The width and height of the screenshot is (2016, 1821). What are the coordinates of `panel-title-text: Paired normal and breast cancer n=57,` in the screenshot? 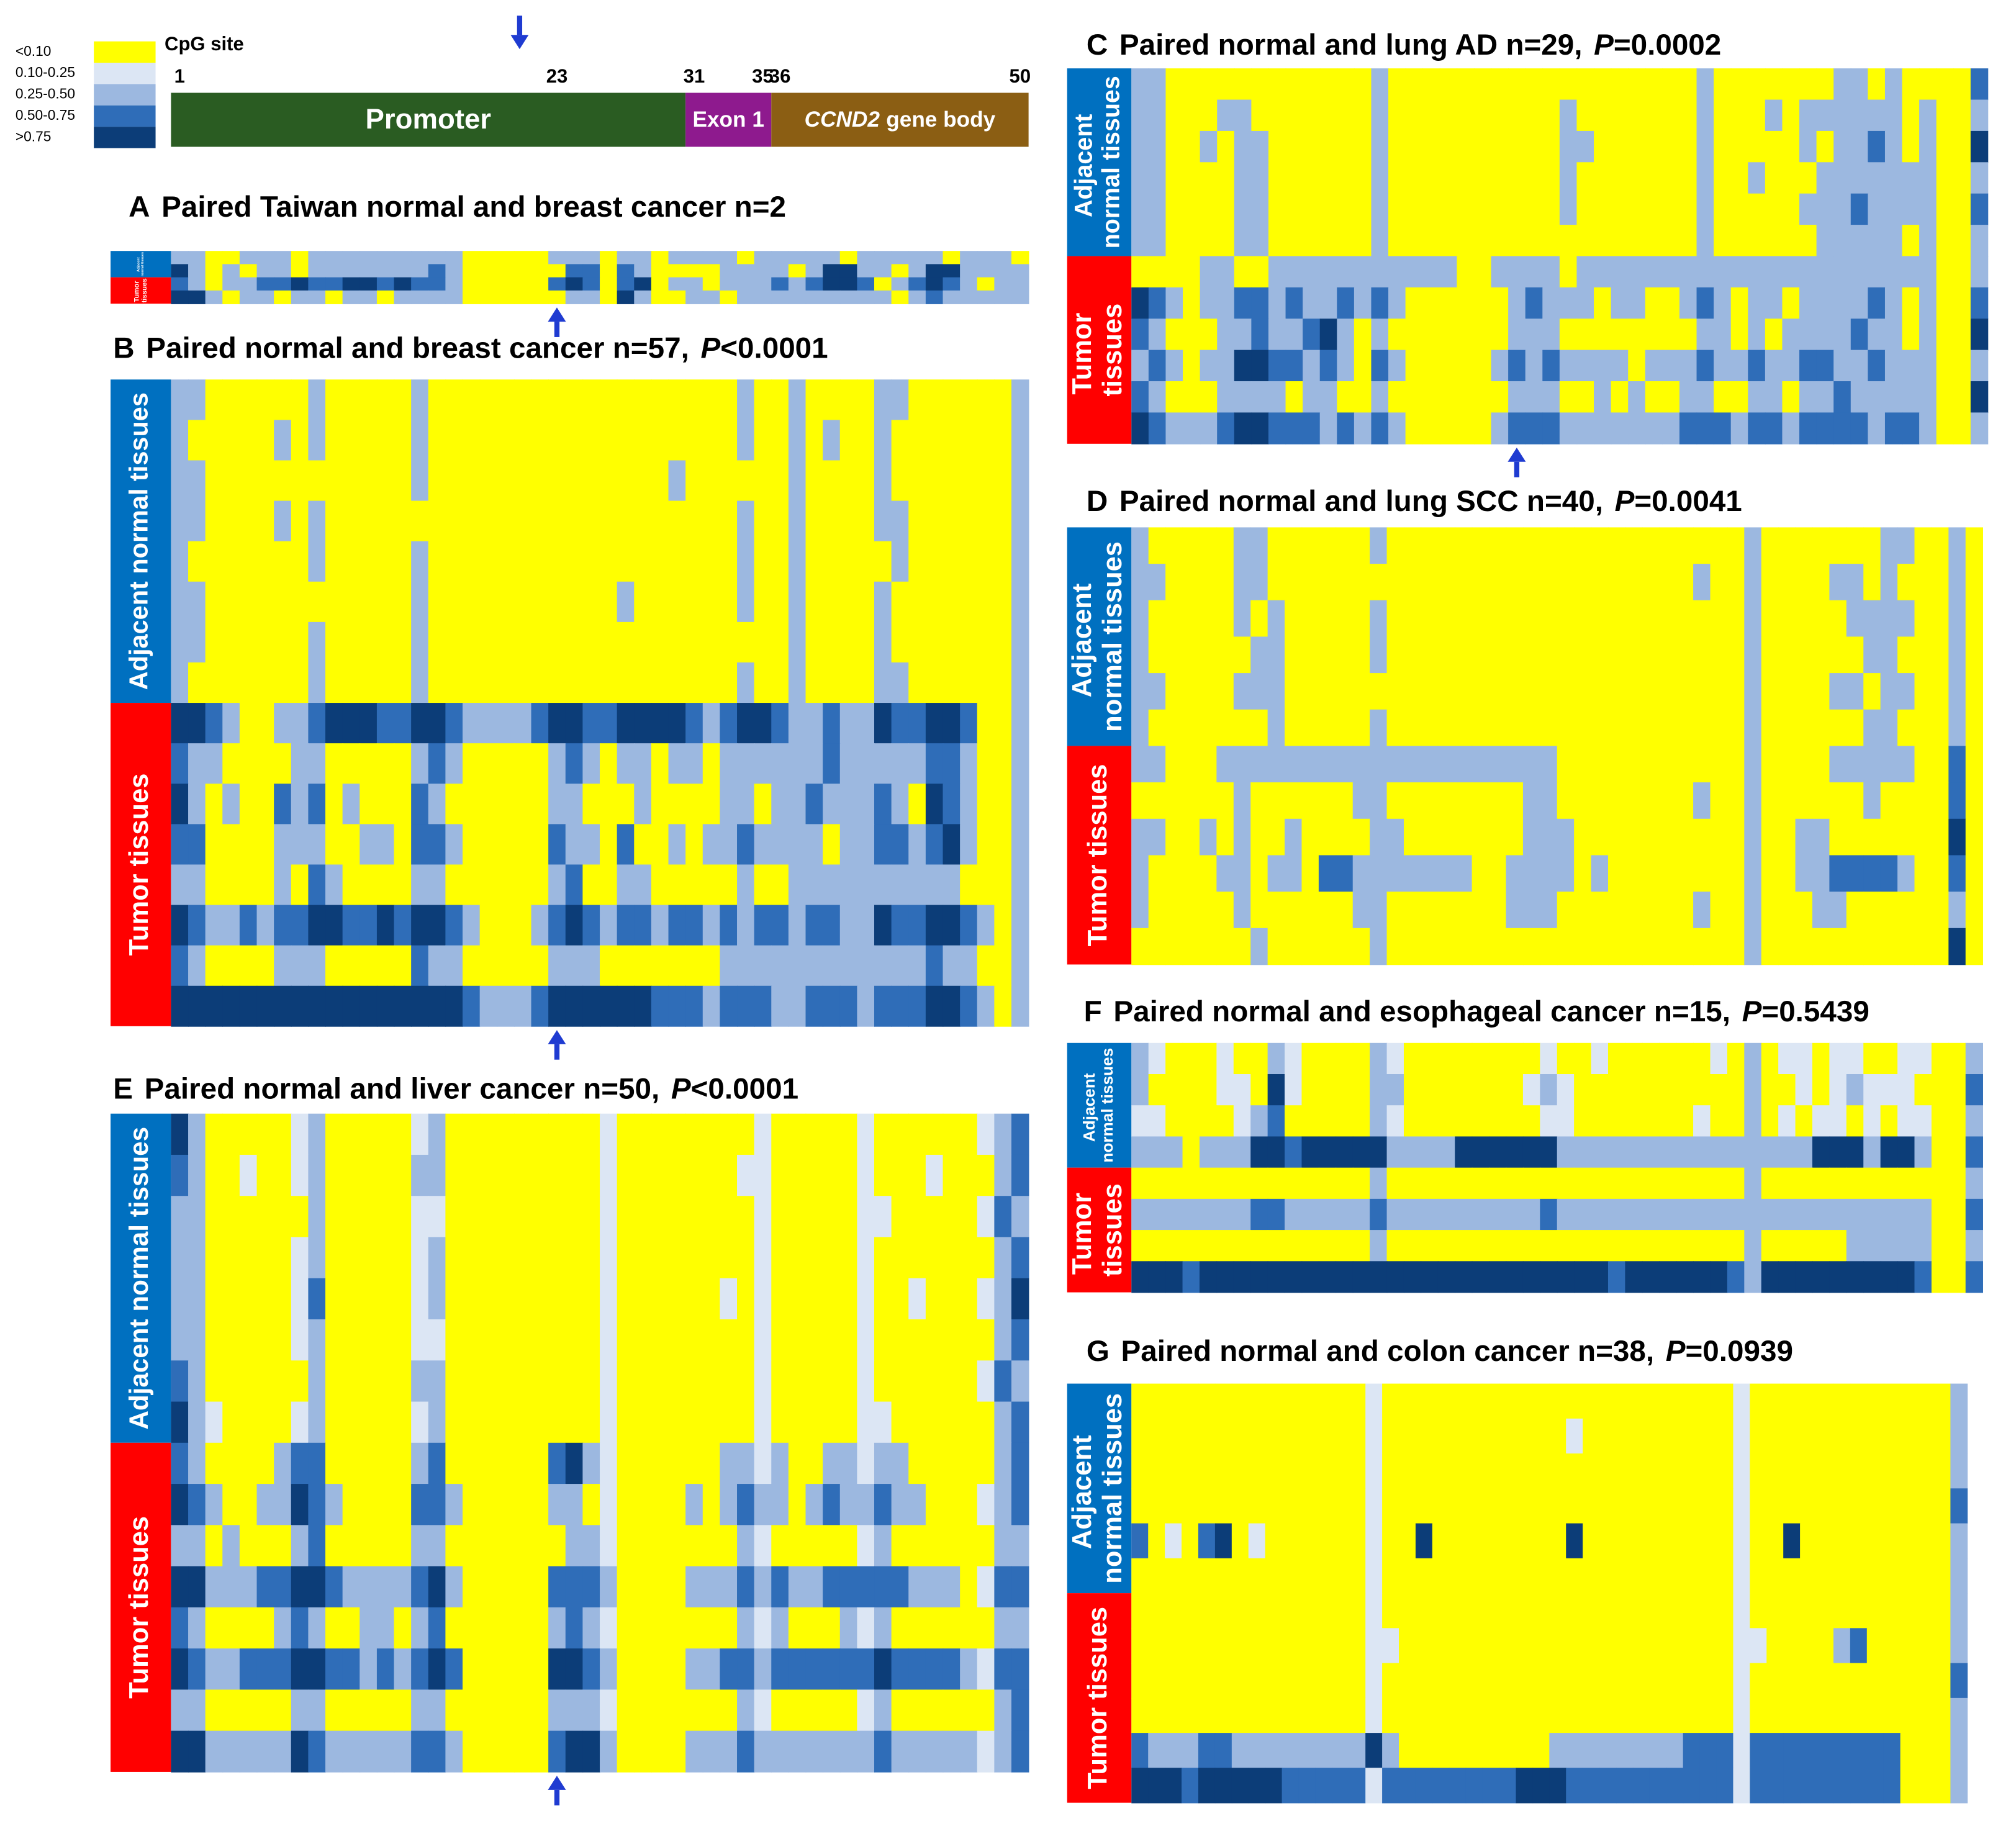 It's located at (417, 348).